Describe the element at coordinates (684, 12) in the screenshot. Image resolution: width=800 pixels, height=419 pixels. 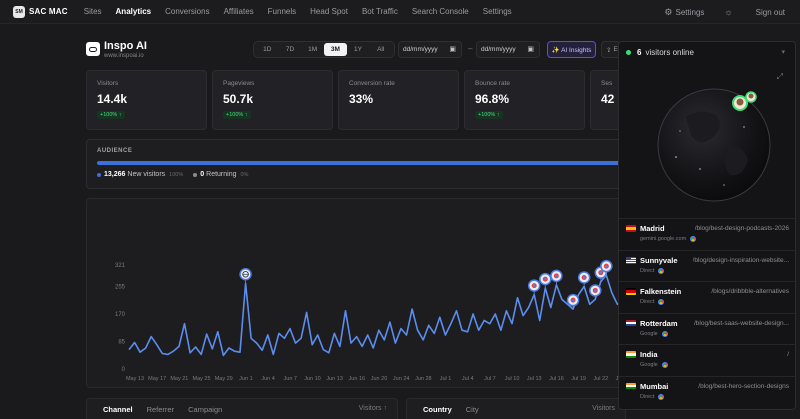
I see `settings-link: ⚙ Settings` at that location.